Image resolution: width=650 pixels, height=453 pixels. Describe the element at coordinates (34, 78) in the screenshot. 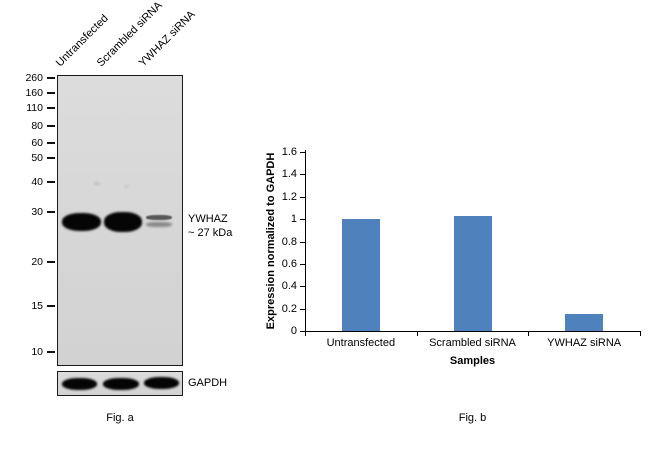

I see `mw-marker-label: 260` at that location.